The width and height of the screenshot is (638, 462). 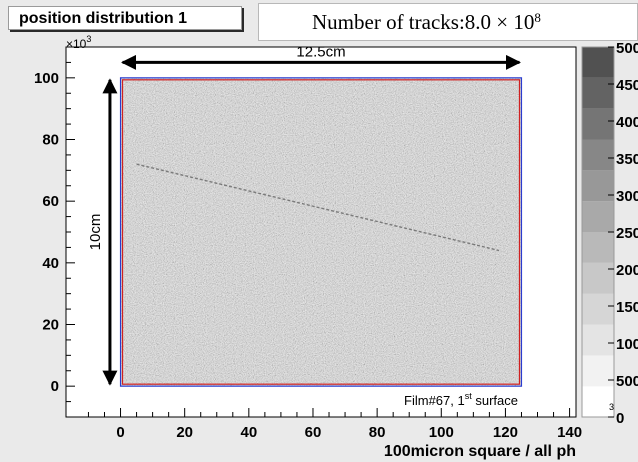 What do you see at coordinates (54, 231) in the screenshot?
I see `y-axis: 0 20 40 60 80 100` at bounding box center [54, 231].